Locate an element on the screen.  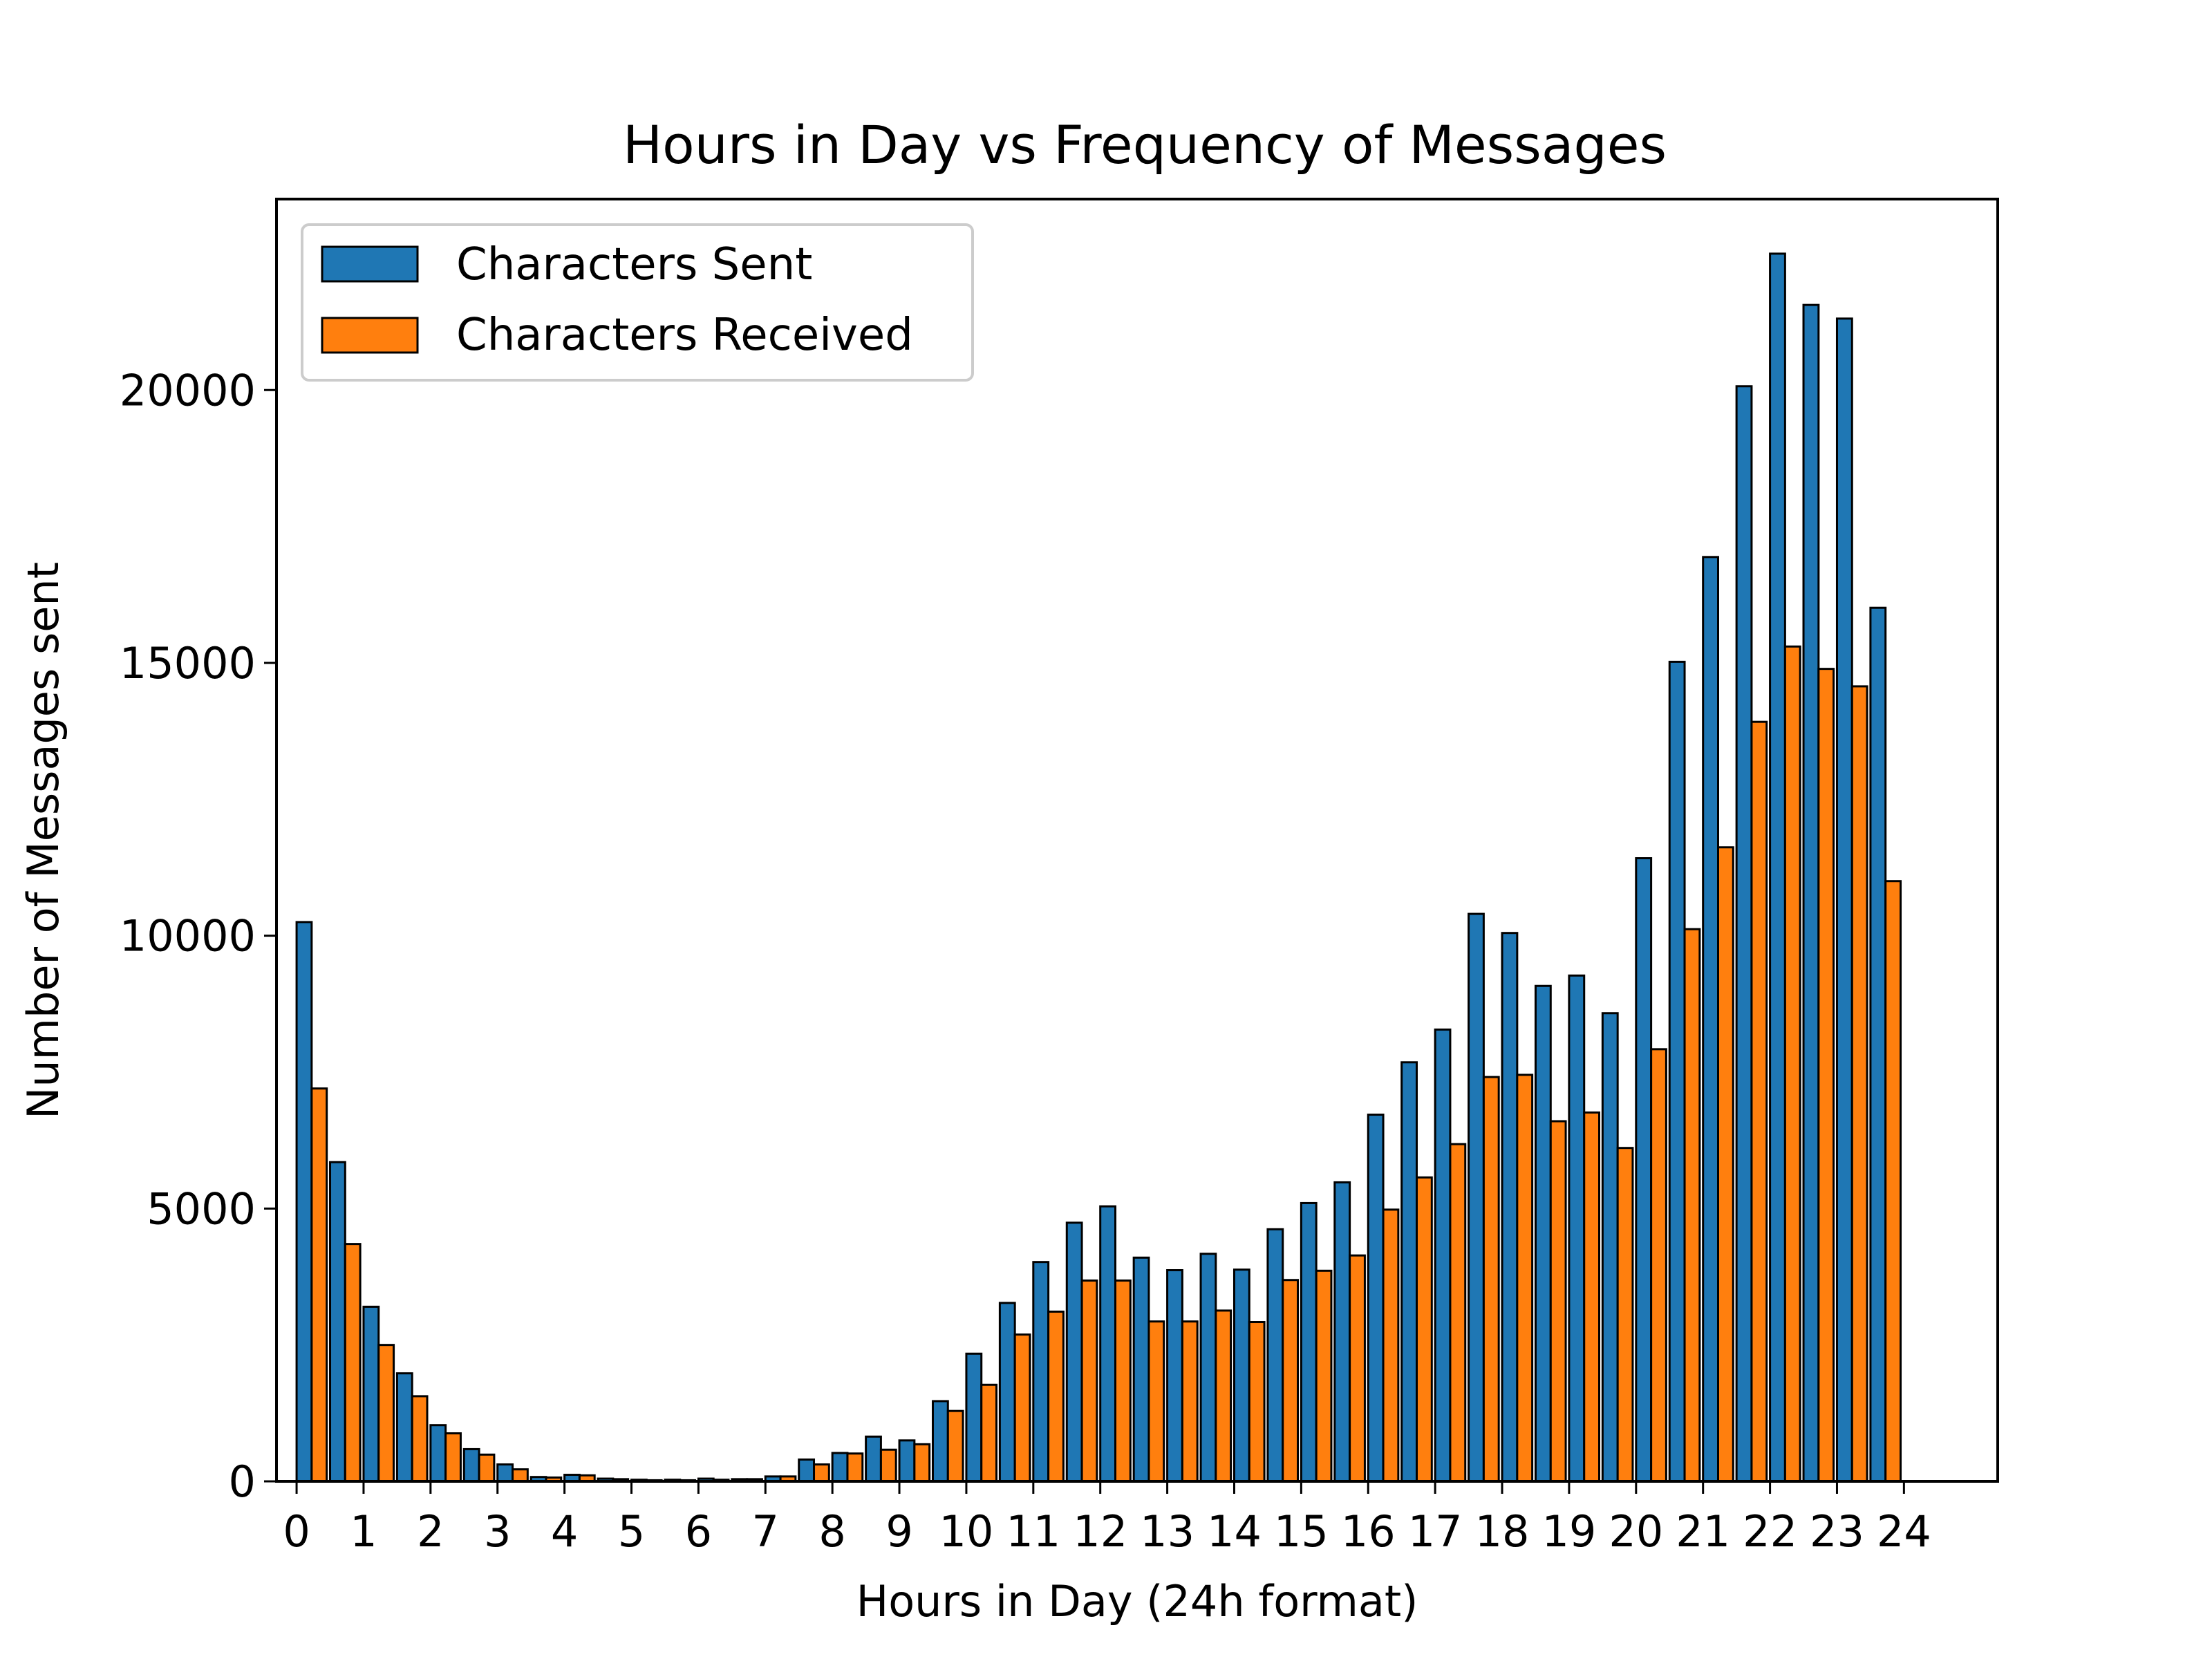
y-tick-label: 5000 is located at coordinates (201, 1208).